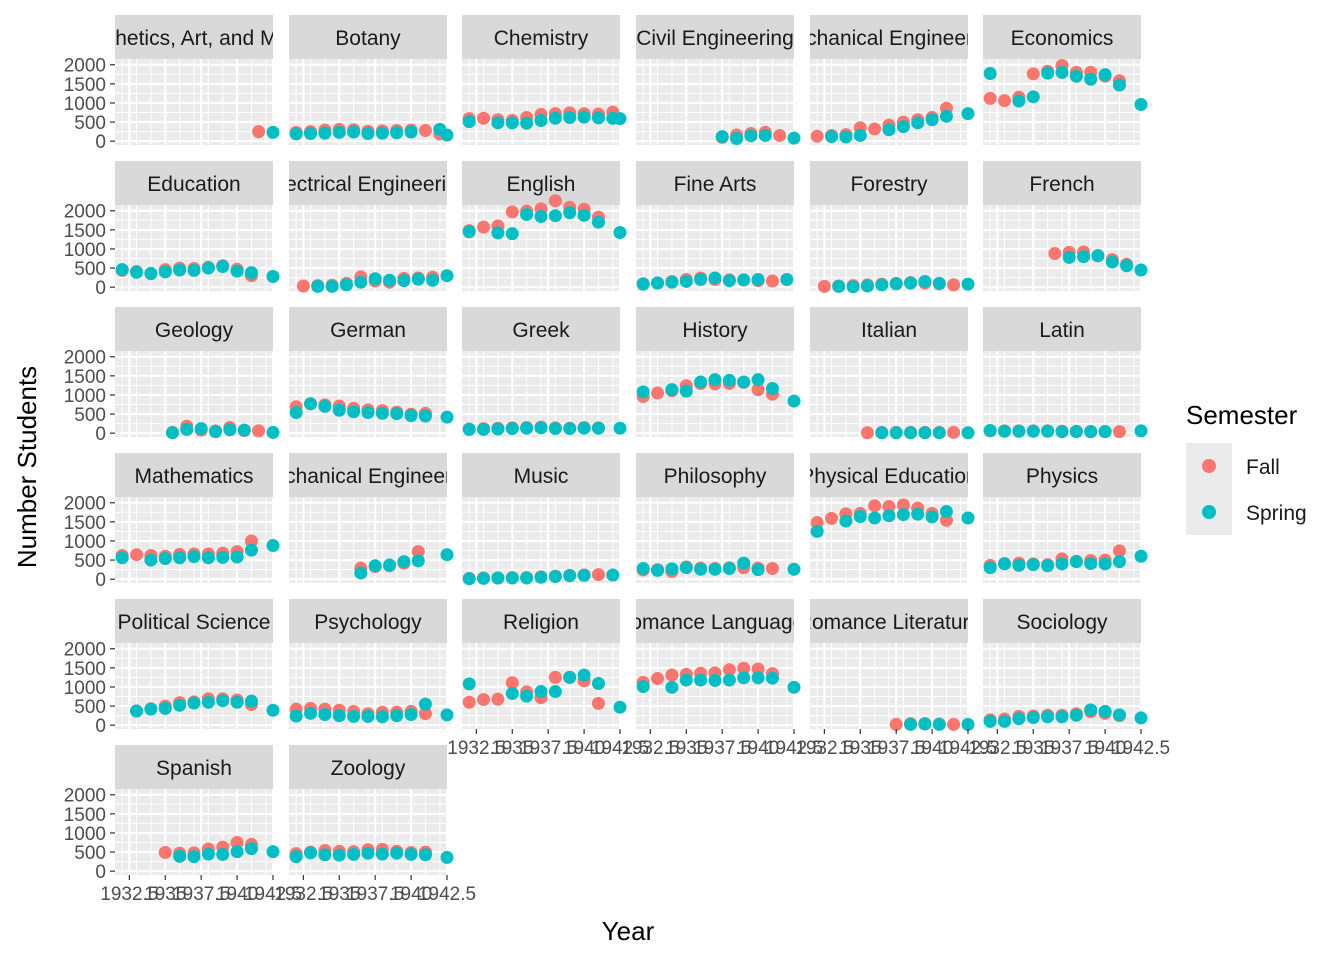 Image resolution: width=1344 pixels, height=960 pixels. What do you see at coordinates (892, 665) in the screenshot?
I see `facet-panel: Romance Literature` at bounding box center [892, 665].